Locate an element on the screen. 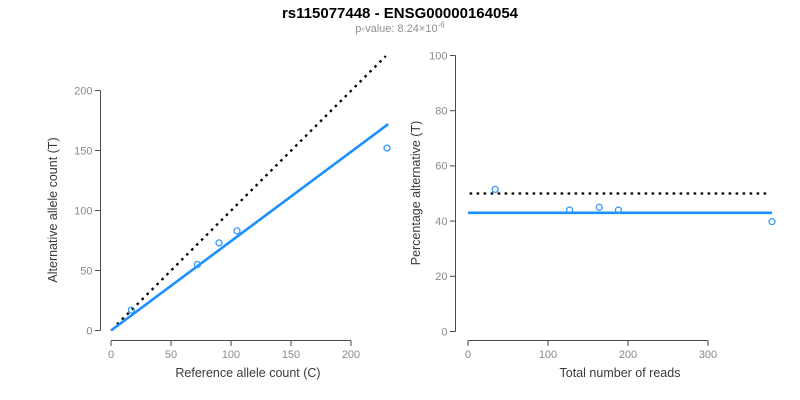  x-tick-label: 300 is located at coordinates (708, 355).